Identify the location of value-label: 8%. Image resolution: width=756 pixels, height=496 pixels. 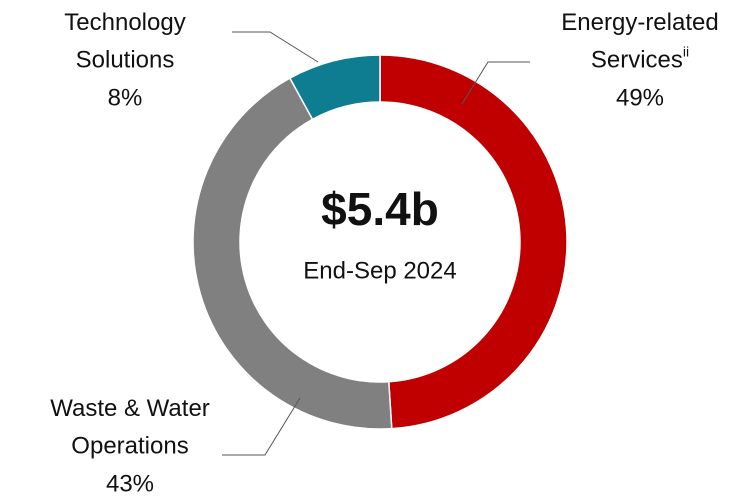
(125, 97).